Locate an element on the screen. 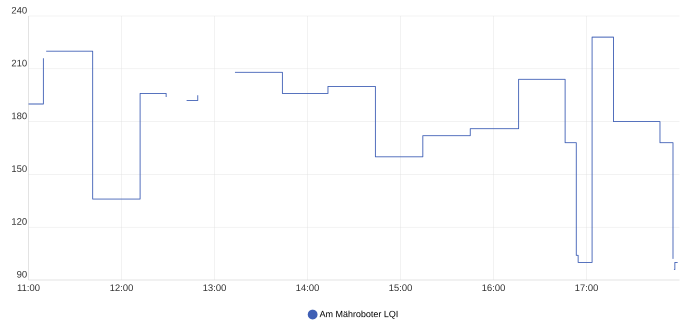 The height and width of the screenshot is (334, 688). y-tick-label: 120 is located at coordinates (19, 221).